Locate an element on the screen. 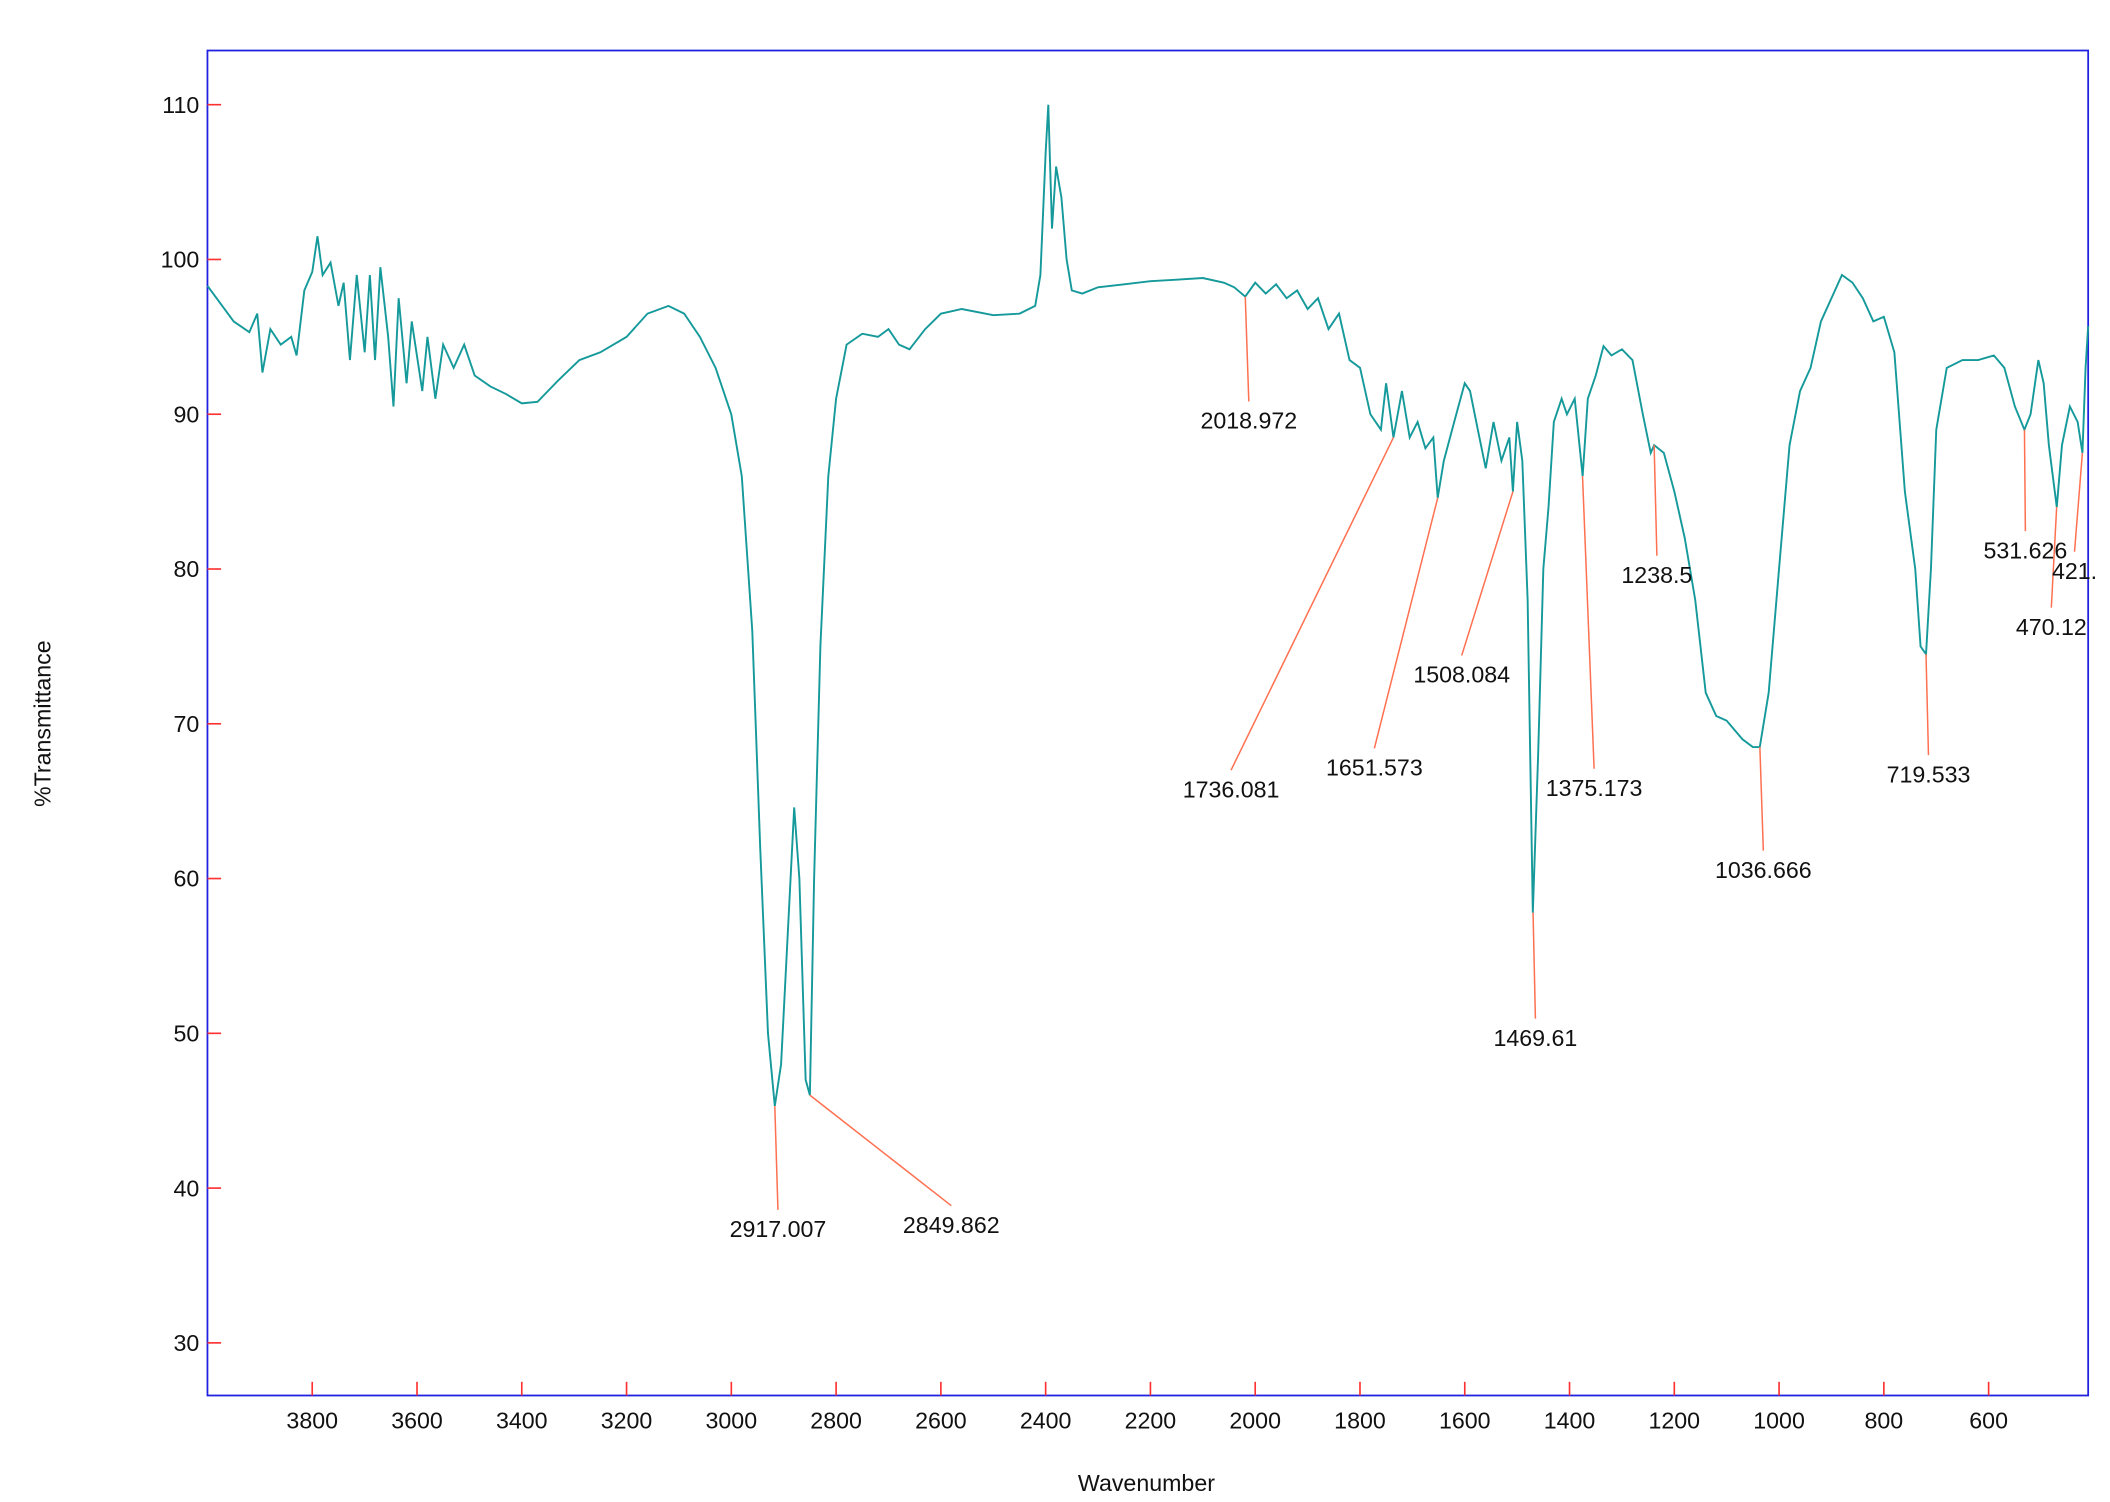 Image resolution: width=2110 pixels, height=1502 pixels. peak-label: 470.12 is located at coordinates (2051, 627).